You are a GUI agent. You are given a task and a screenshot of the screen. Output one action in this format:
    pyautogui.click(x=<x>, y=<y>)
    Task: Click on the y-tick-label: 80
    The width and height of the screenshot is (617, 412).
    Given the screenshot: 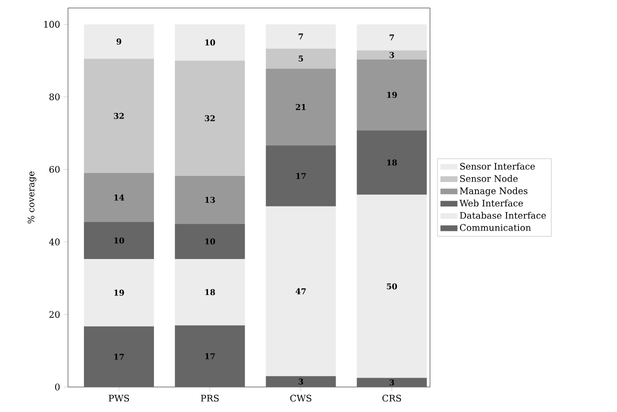 What is the action you would take?
    pyautogui.click(x=54, y=96)
    